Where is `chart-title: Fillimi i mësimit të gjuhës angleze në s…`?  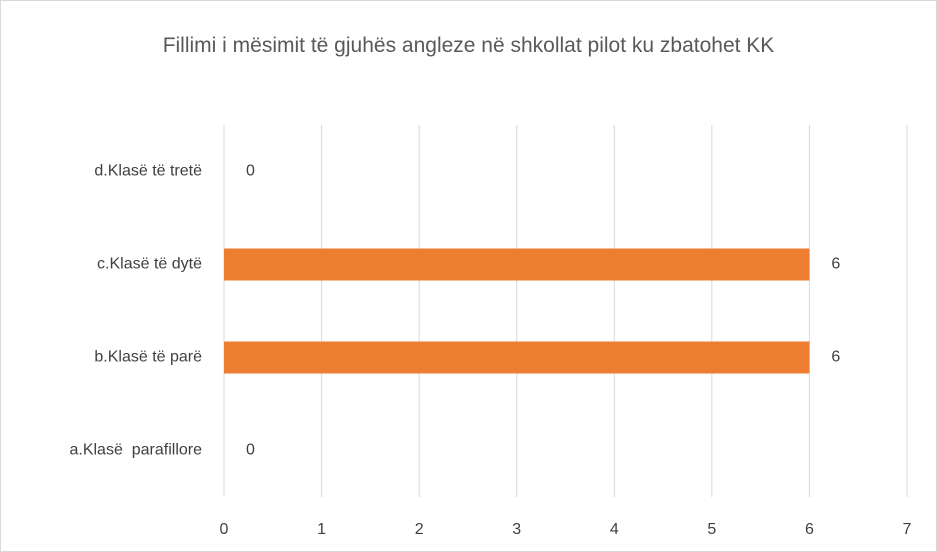 chart-title: Fillimi i mësimit të gjuhës angleze në s… is located at coordinates (468, 45).